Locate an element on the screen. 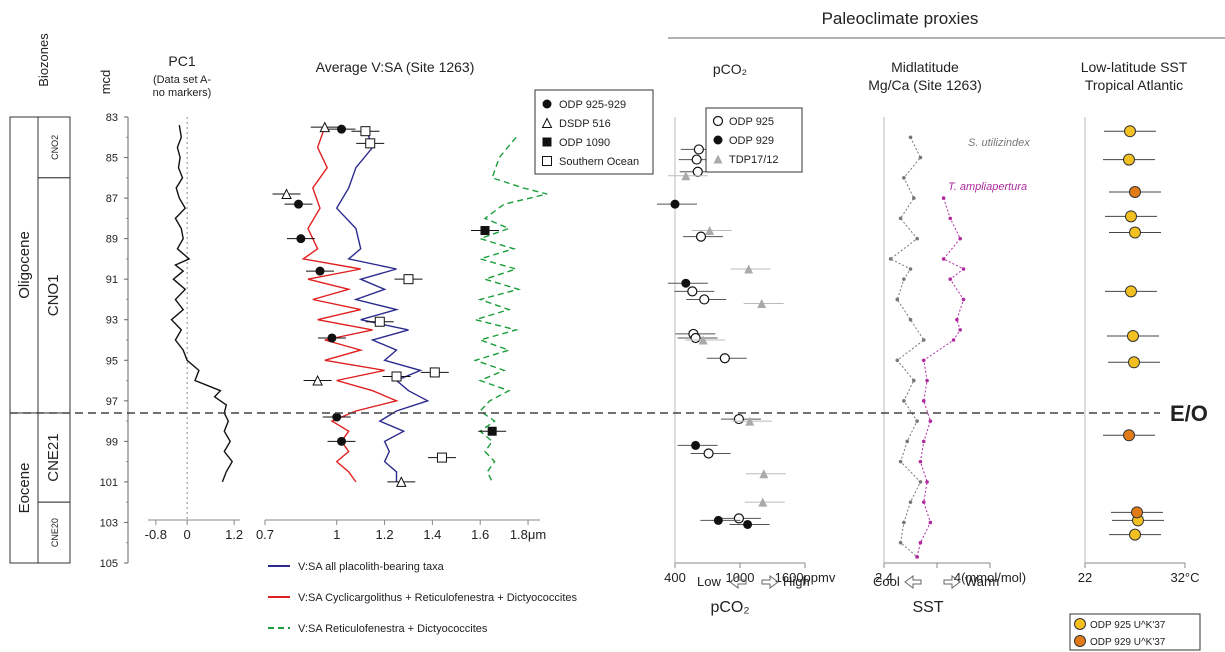  vsa-legend-label: ODP 925-929 is located at coordinates (592, 105).